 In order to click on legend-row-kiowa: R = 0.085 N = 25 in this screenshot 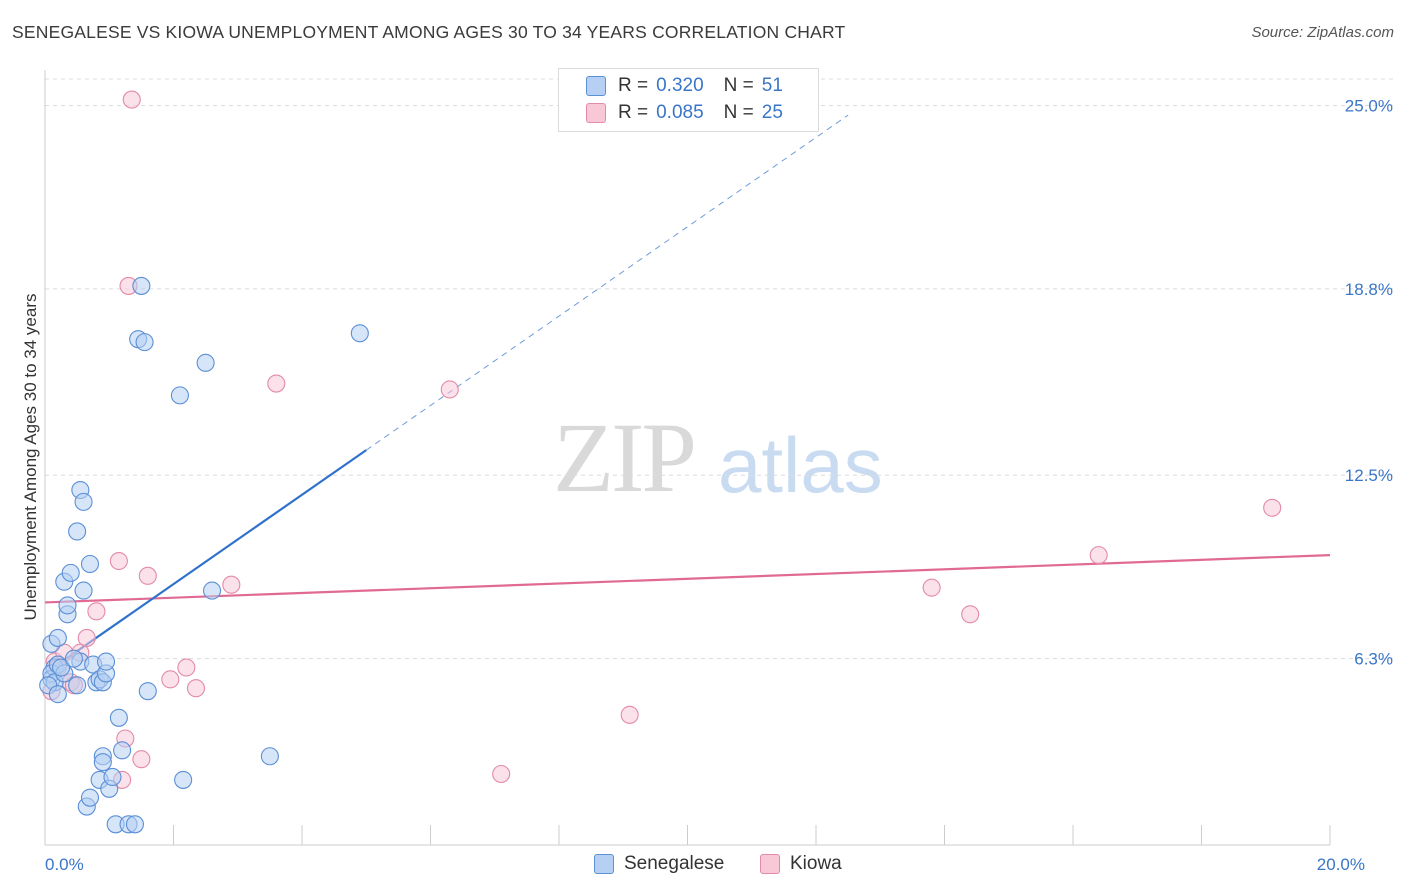, I will do `click(684, 113)`.